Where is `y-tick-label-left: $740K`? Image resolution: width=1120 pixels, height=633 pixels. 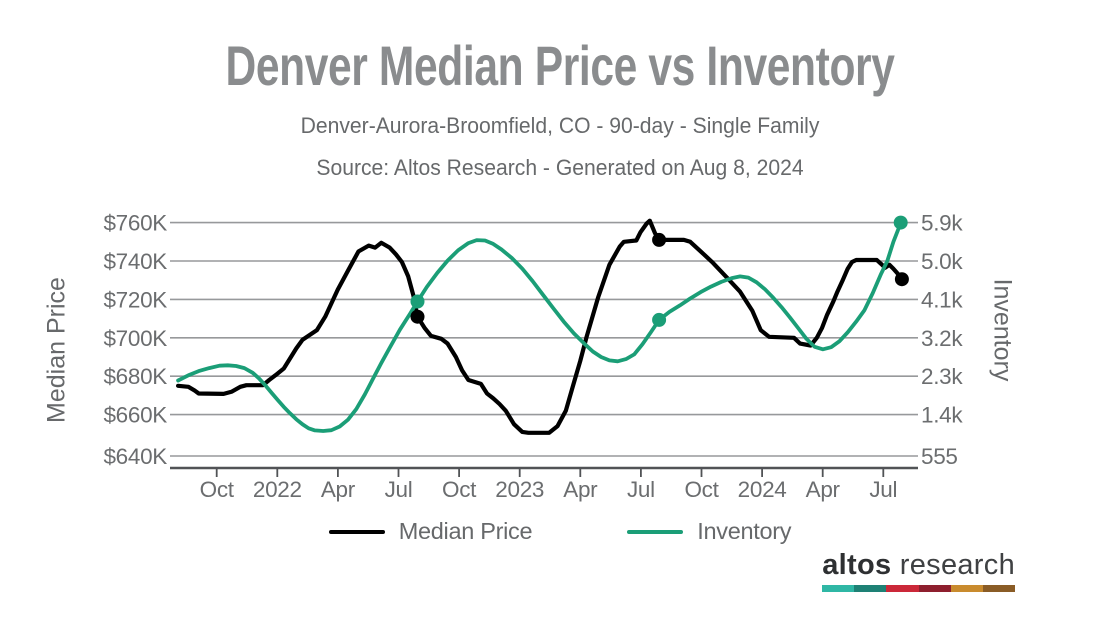 y-tick-label-left: $740K is located at coordinates (135, 261).